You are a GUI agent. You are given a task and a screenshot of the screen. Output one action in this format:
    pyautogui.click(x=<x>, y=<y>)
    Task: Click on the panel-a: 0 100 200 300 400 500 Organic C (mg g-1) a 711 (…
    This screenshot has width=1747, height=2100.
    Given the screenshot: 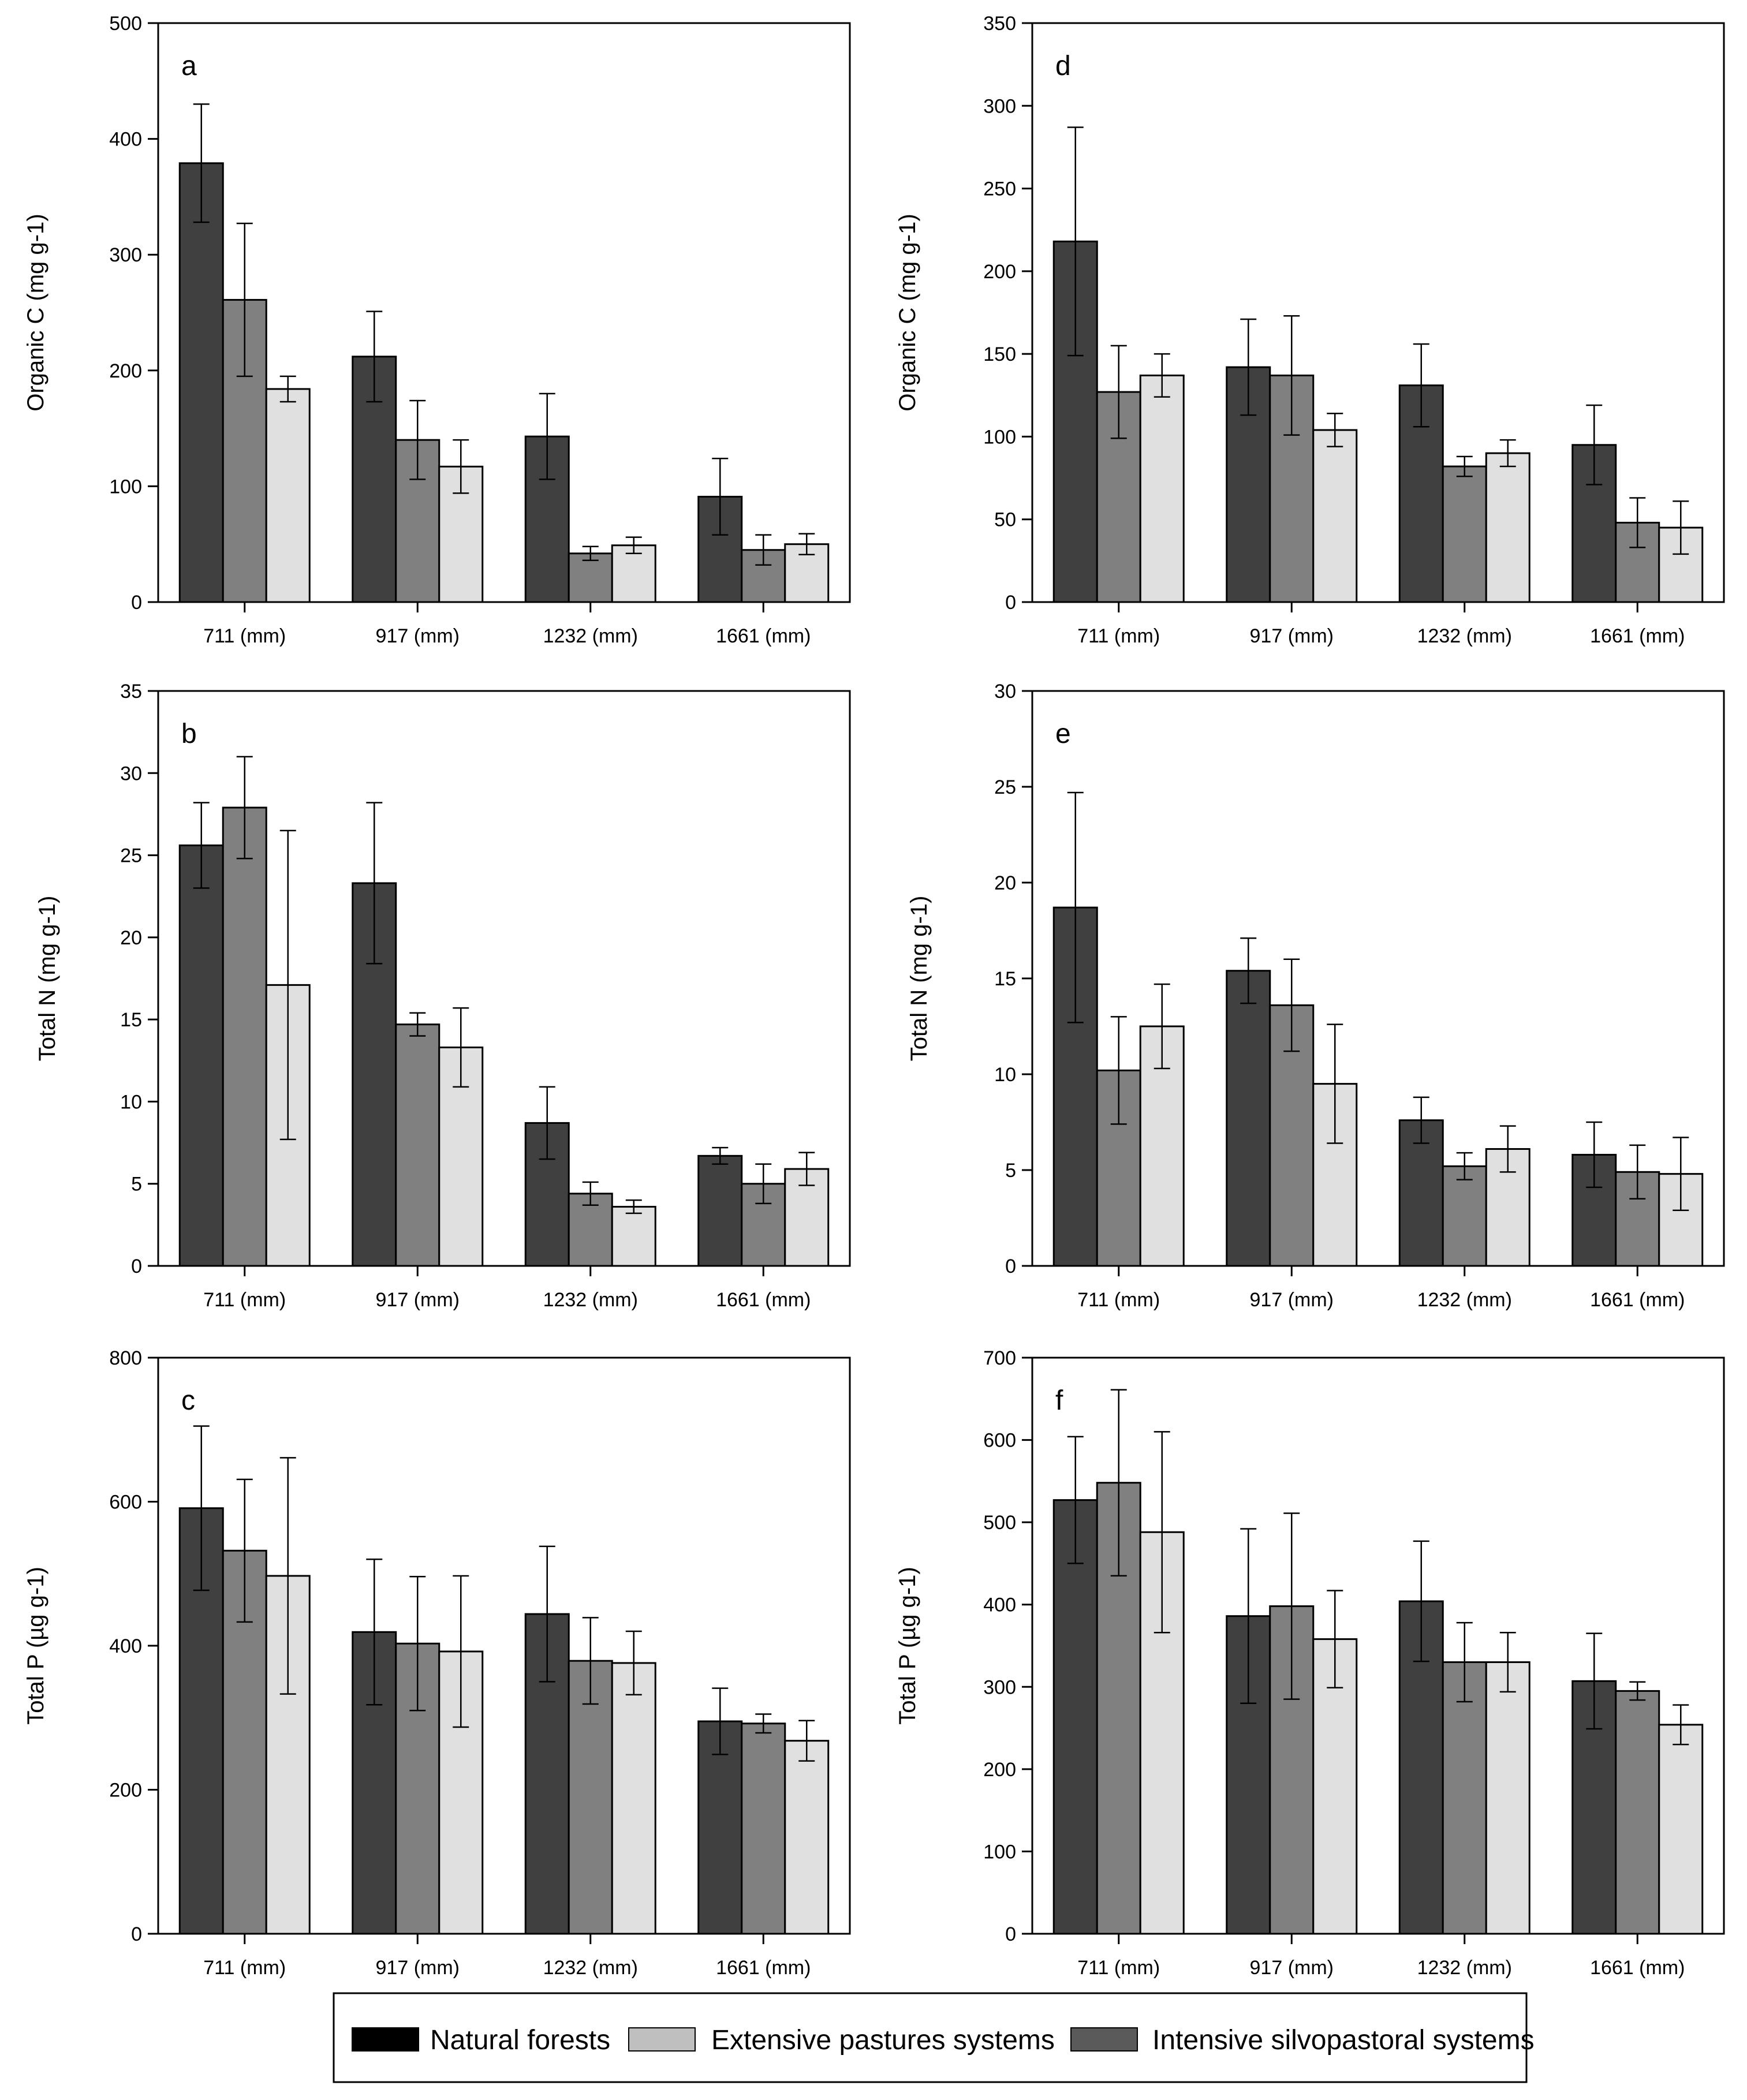 What is the action you would take?
    pyautogui.click(x=437, y=330)
    